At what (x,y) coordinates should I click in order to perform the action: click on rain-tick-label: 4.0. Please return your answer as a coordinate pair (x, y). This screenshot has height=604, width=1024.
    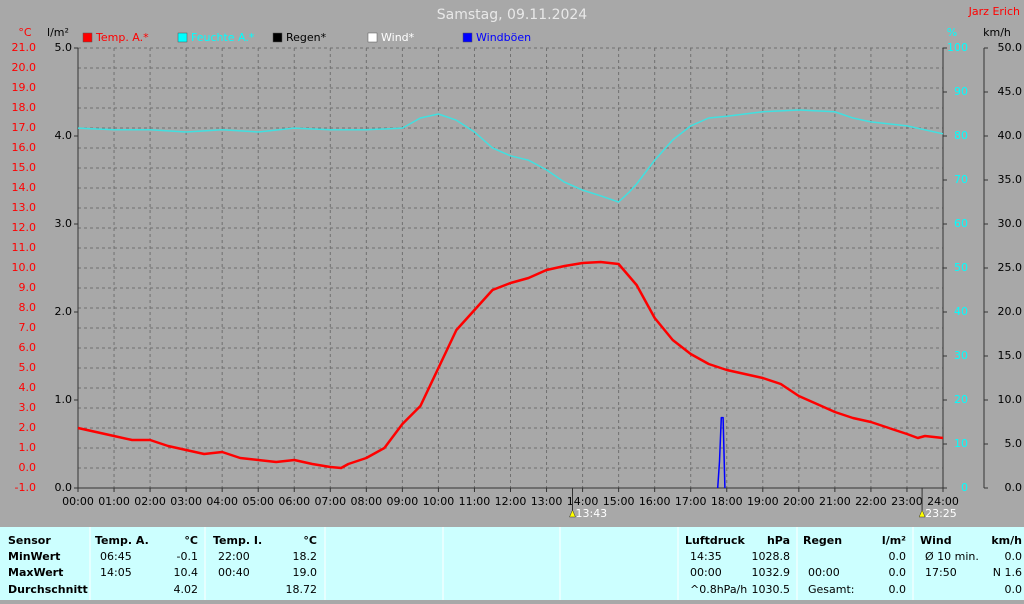
    Looking at the image, I should click on (64, 135).